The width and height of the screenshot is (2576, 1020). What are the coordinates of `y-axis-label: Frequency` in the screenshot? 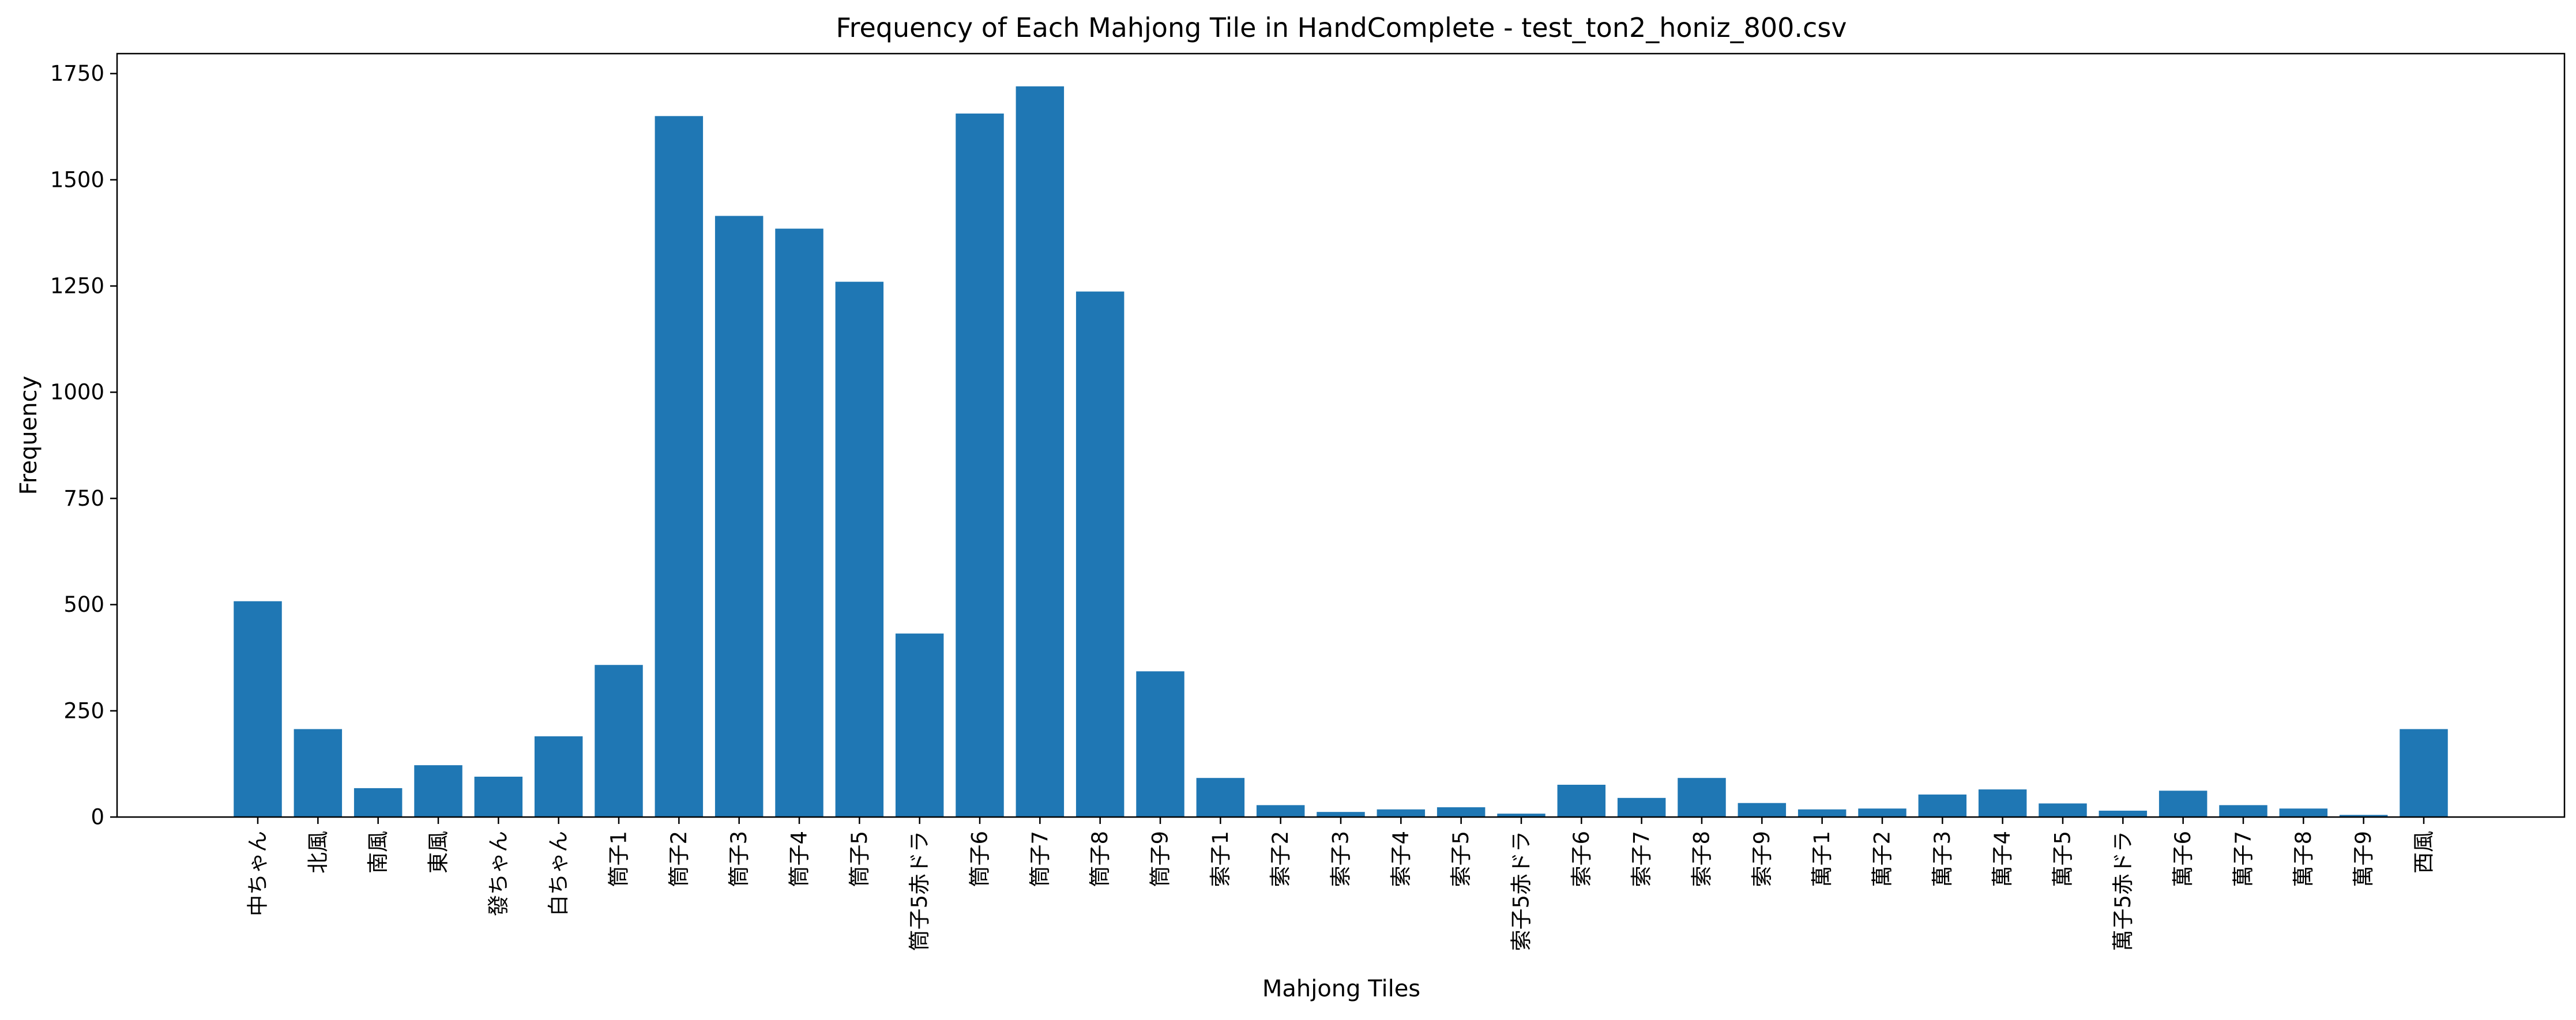 It's located at (29, 435).